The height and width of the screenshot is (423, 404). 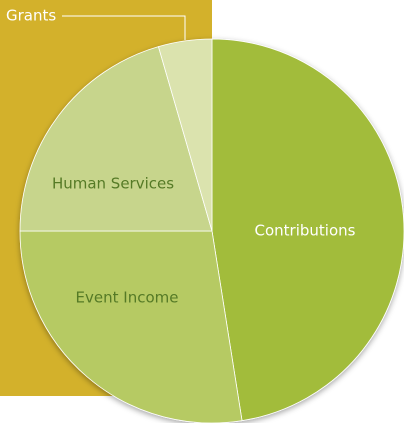 I want to click on leader-line, so click(x=124, y=27).